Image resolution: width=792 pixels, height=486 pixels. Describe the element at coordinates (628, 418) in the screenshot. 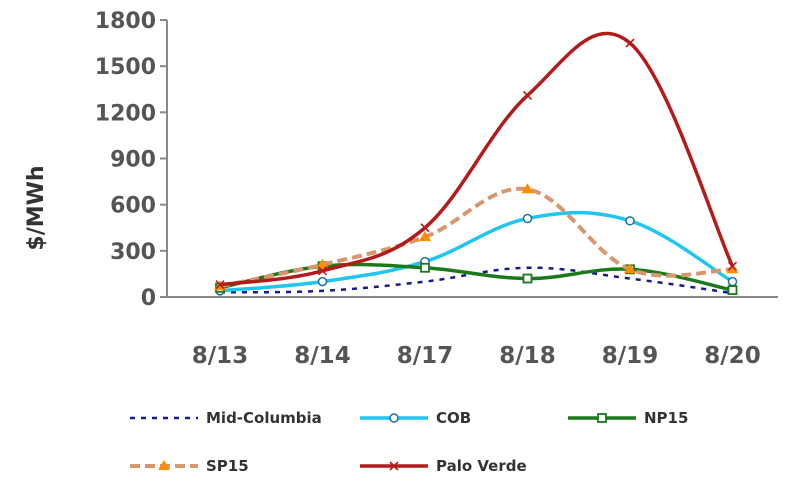

I see `legend-item: NP15` at that location.